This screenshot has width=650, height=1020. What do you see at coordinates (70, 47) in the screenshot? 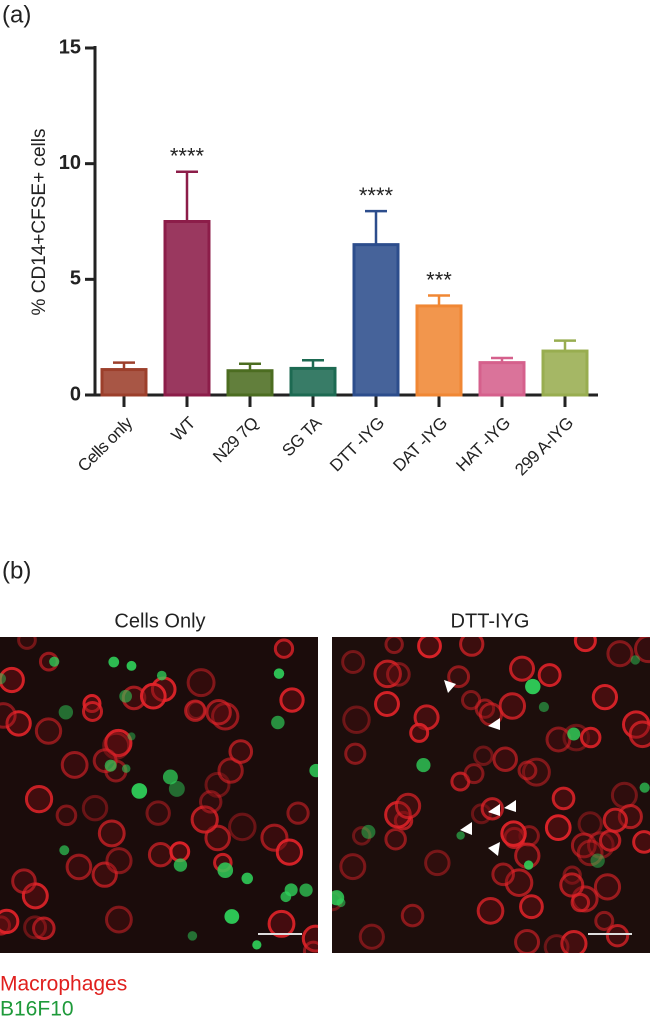
I see `y-tick-label: 15` at bounding box center [70, 47].